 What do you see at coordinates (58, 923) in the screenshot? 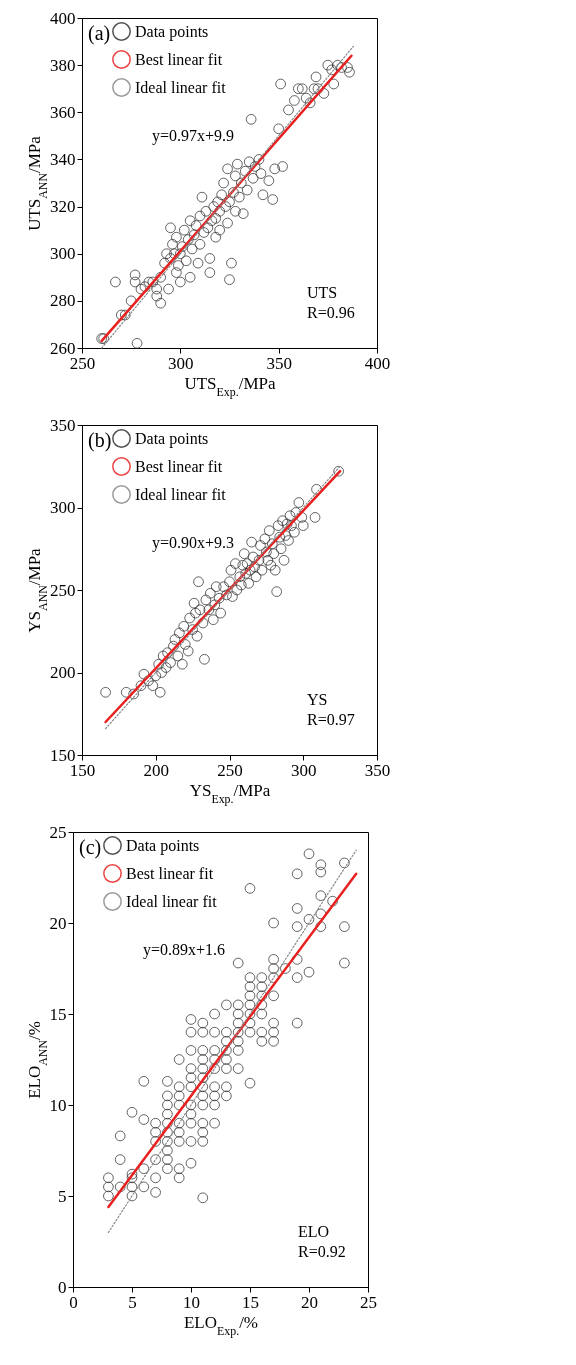
I see `y-tick-label: 20` at bounding box center [58, 923].